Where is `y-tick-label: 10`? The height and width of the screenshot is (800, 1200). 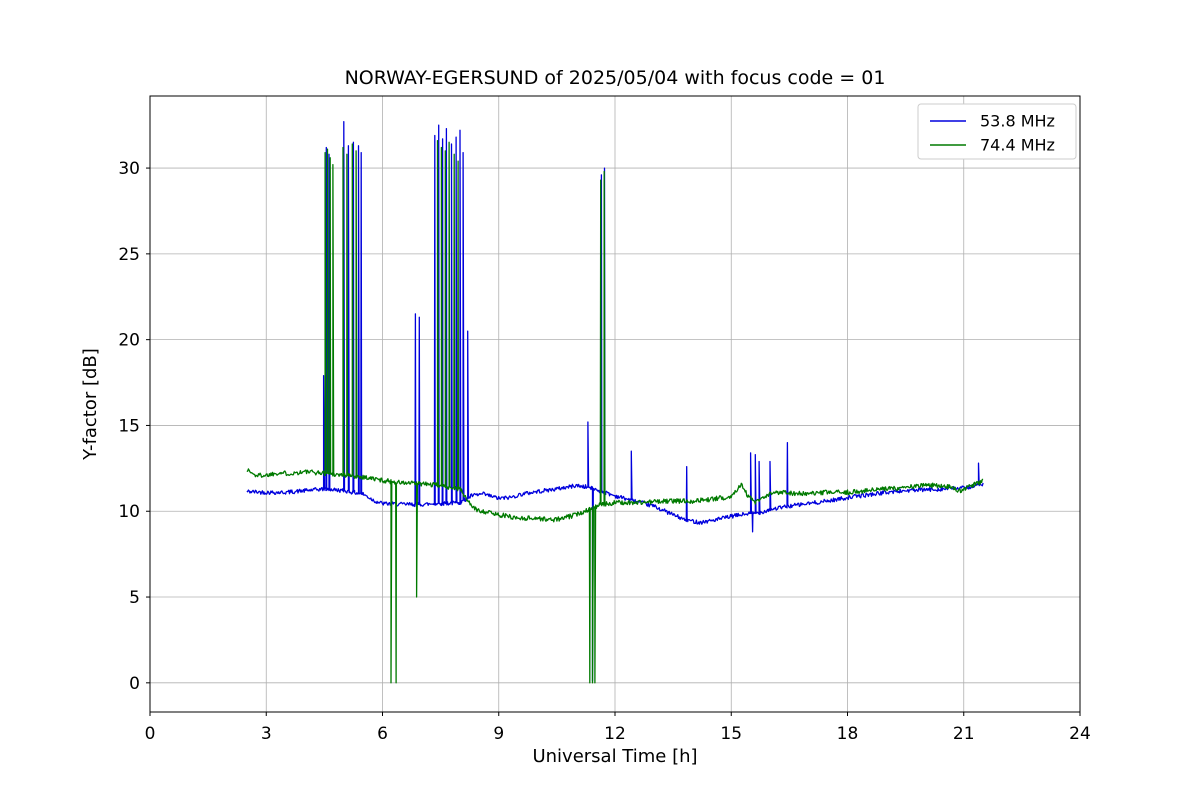
y-tick-label: 10 is located at coordinates (129, 512).